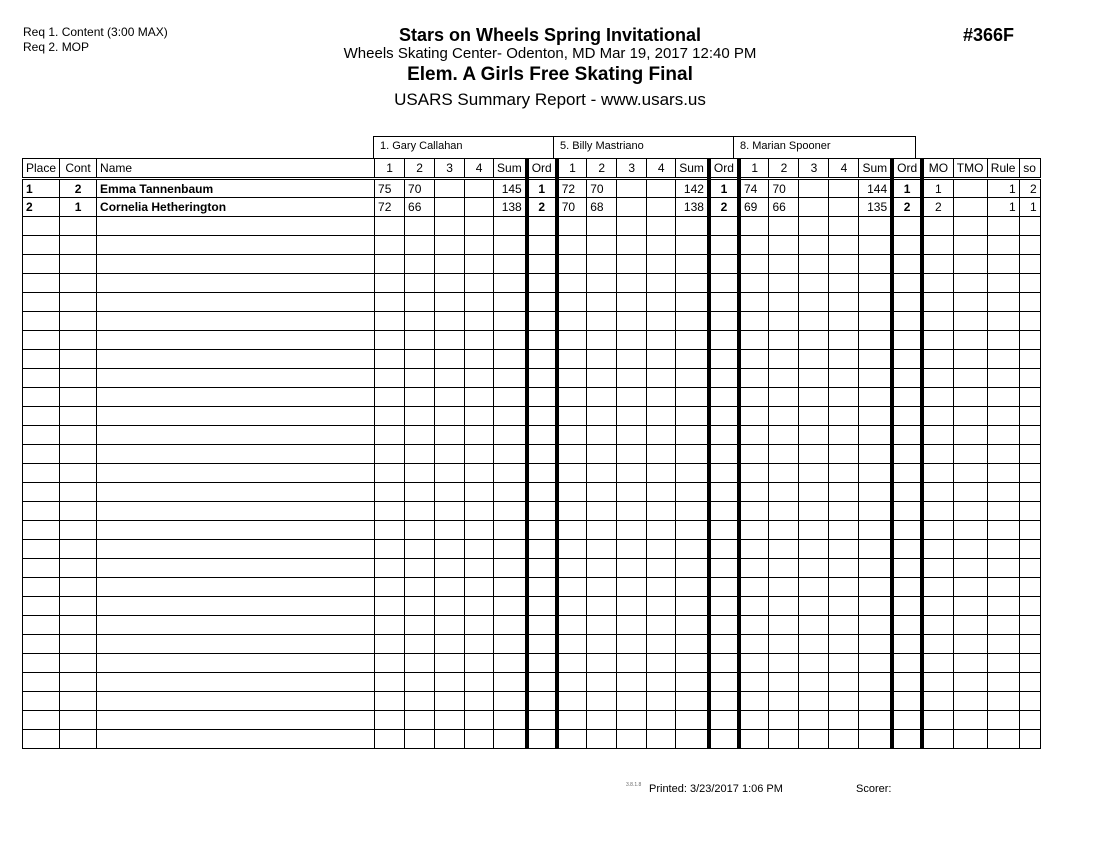 The width and height of the screenshot is (1100, 850). What do you see at coordinates (390, 169) in the screenshot?
I see `col-score: 1` at bounding box center [390, 169].